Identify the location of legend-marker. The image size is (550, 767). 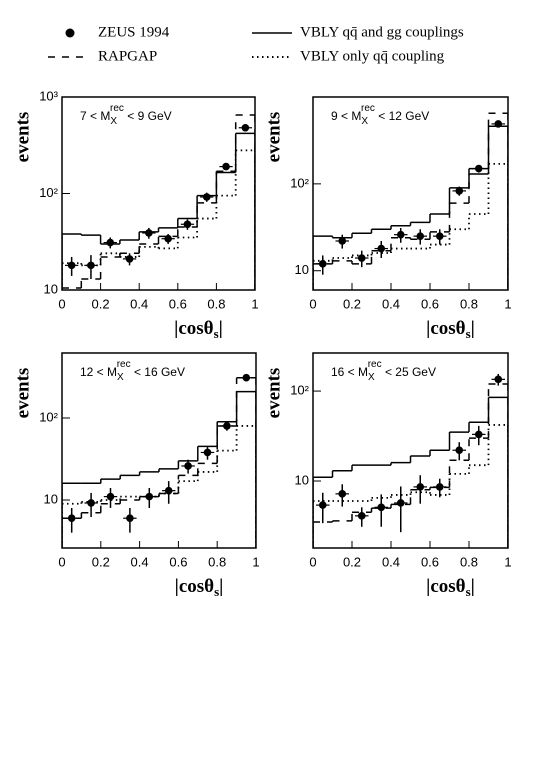
(70, 33).